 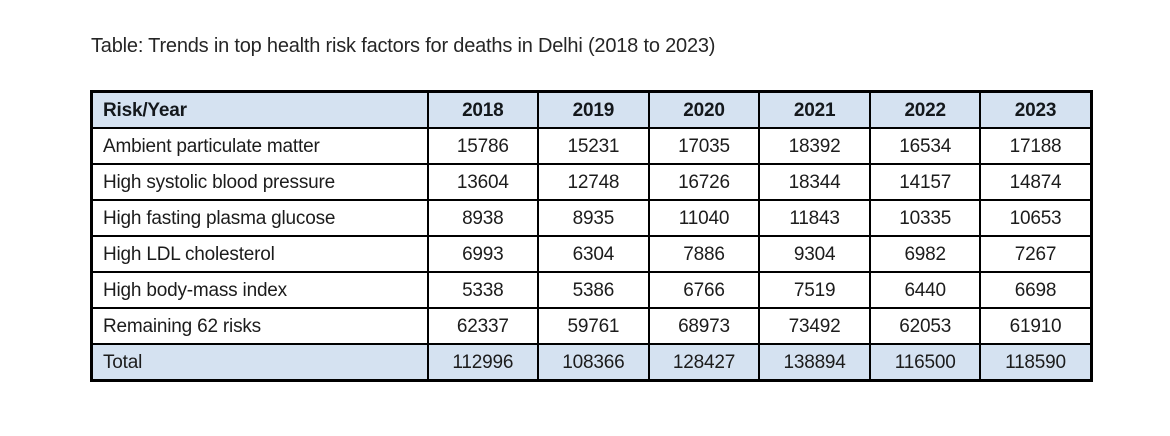 I want to click on value-cell: 68973, so click(x=704, y=326).